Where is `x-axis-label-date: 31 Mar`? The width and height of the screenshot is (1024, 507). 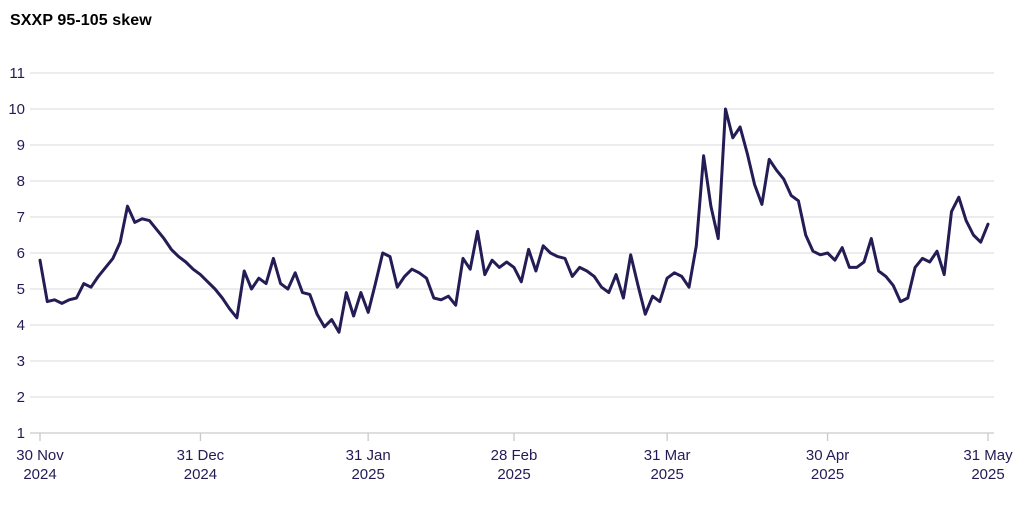 x-axis-label-date: 31 Mar is located at coordinates (667, 455).